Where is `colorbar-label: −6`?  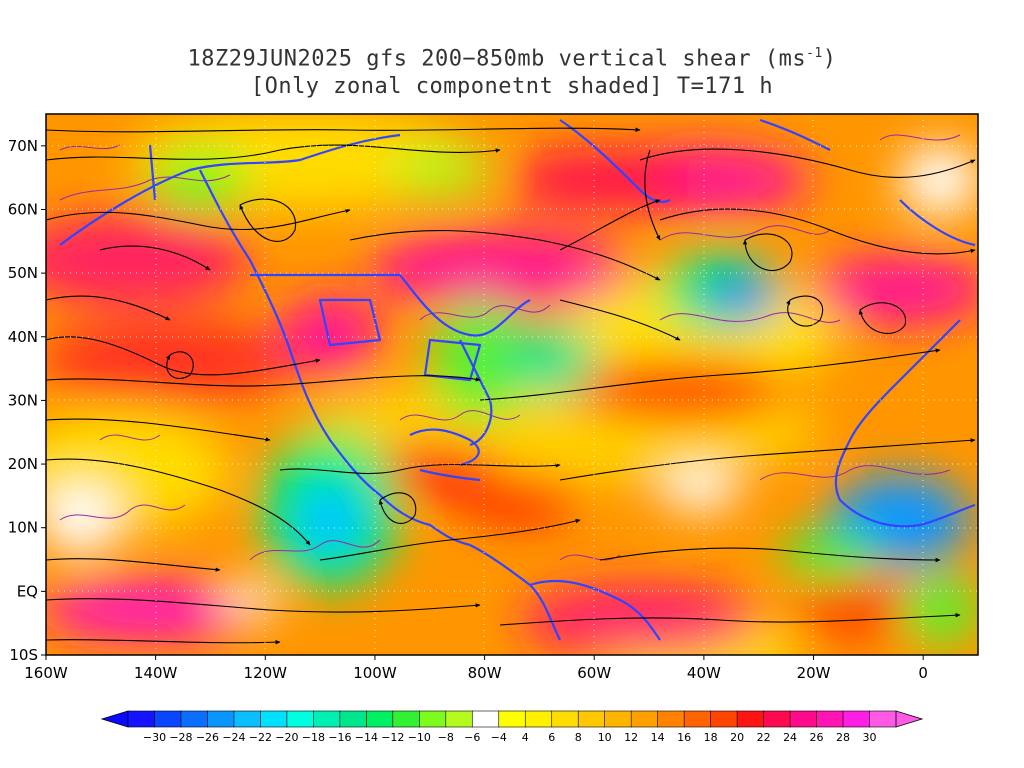
colorbar-label: −6 is located at coordinates (472, 737).